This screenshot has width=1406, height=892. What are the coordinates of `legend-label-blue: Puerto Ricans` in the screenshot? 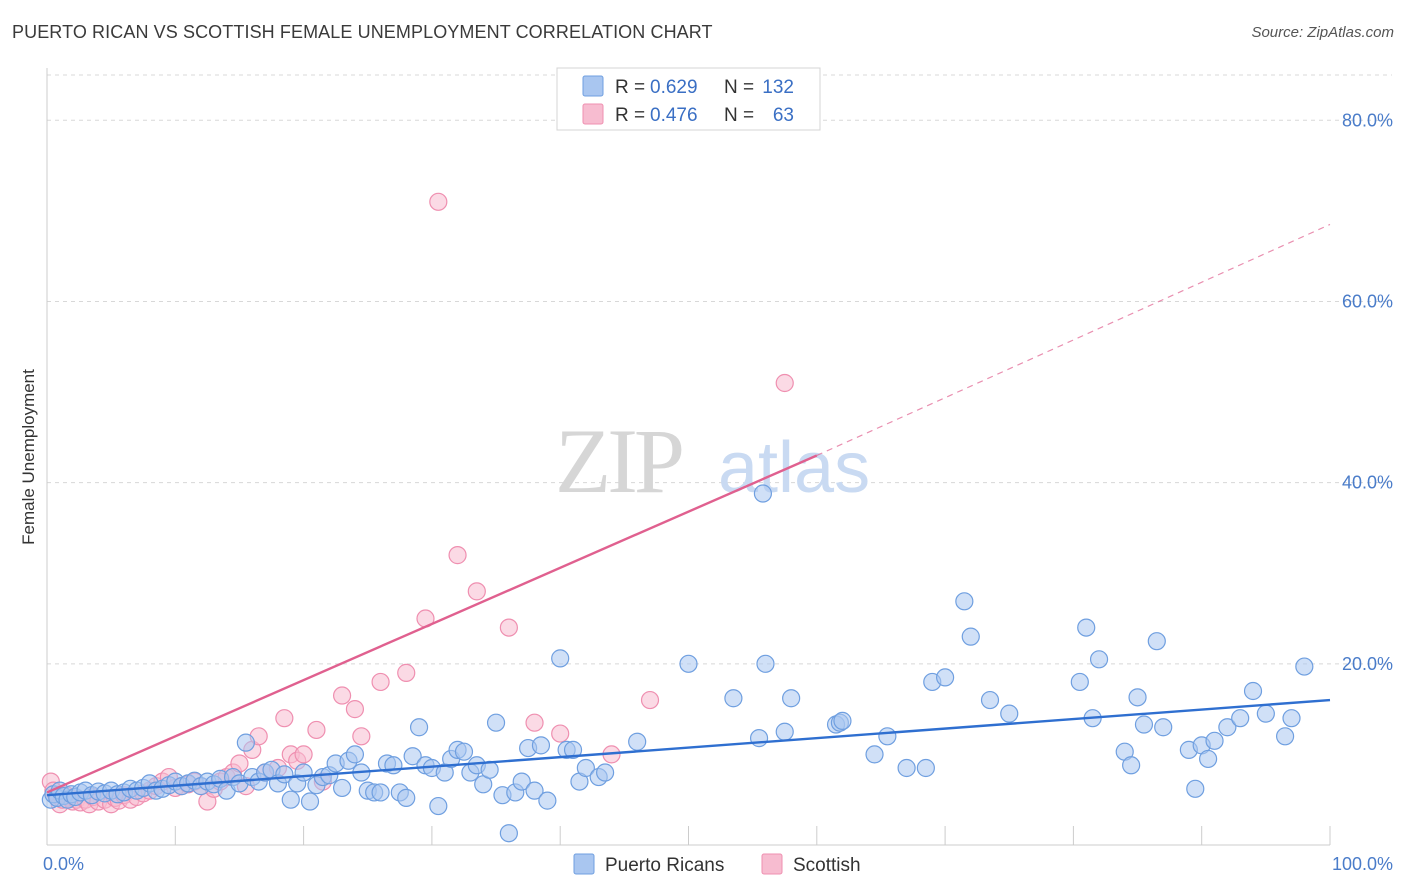 It's located at (664, 865).